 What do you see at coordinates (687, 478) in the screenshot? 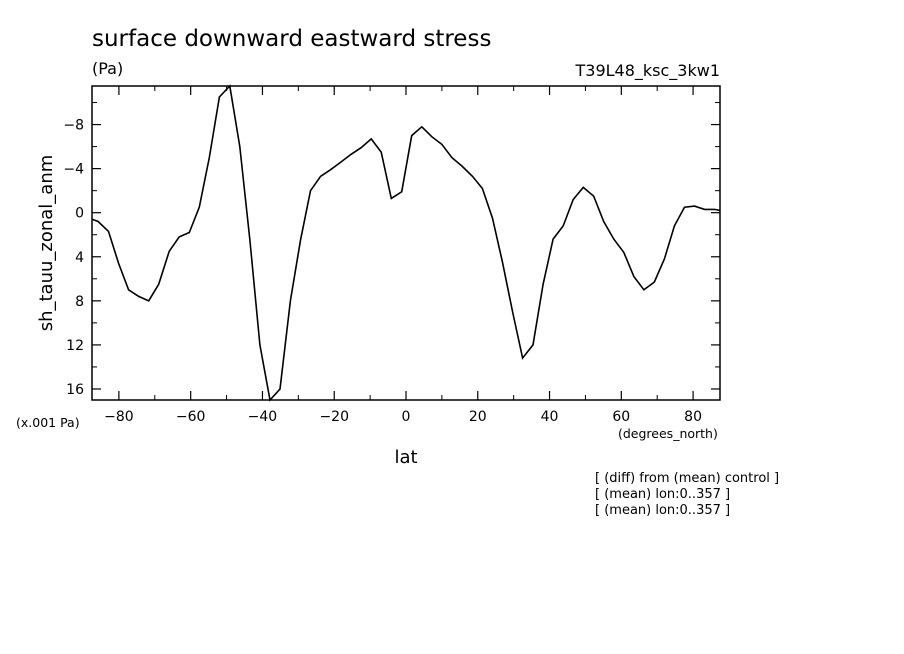
I see `annotation-line: [ (diff) from (mean) control ]` at bounding box center [687, 478].